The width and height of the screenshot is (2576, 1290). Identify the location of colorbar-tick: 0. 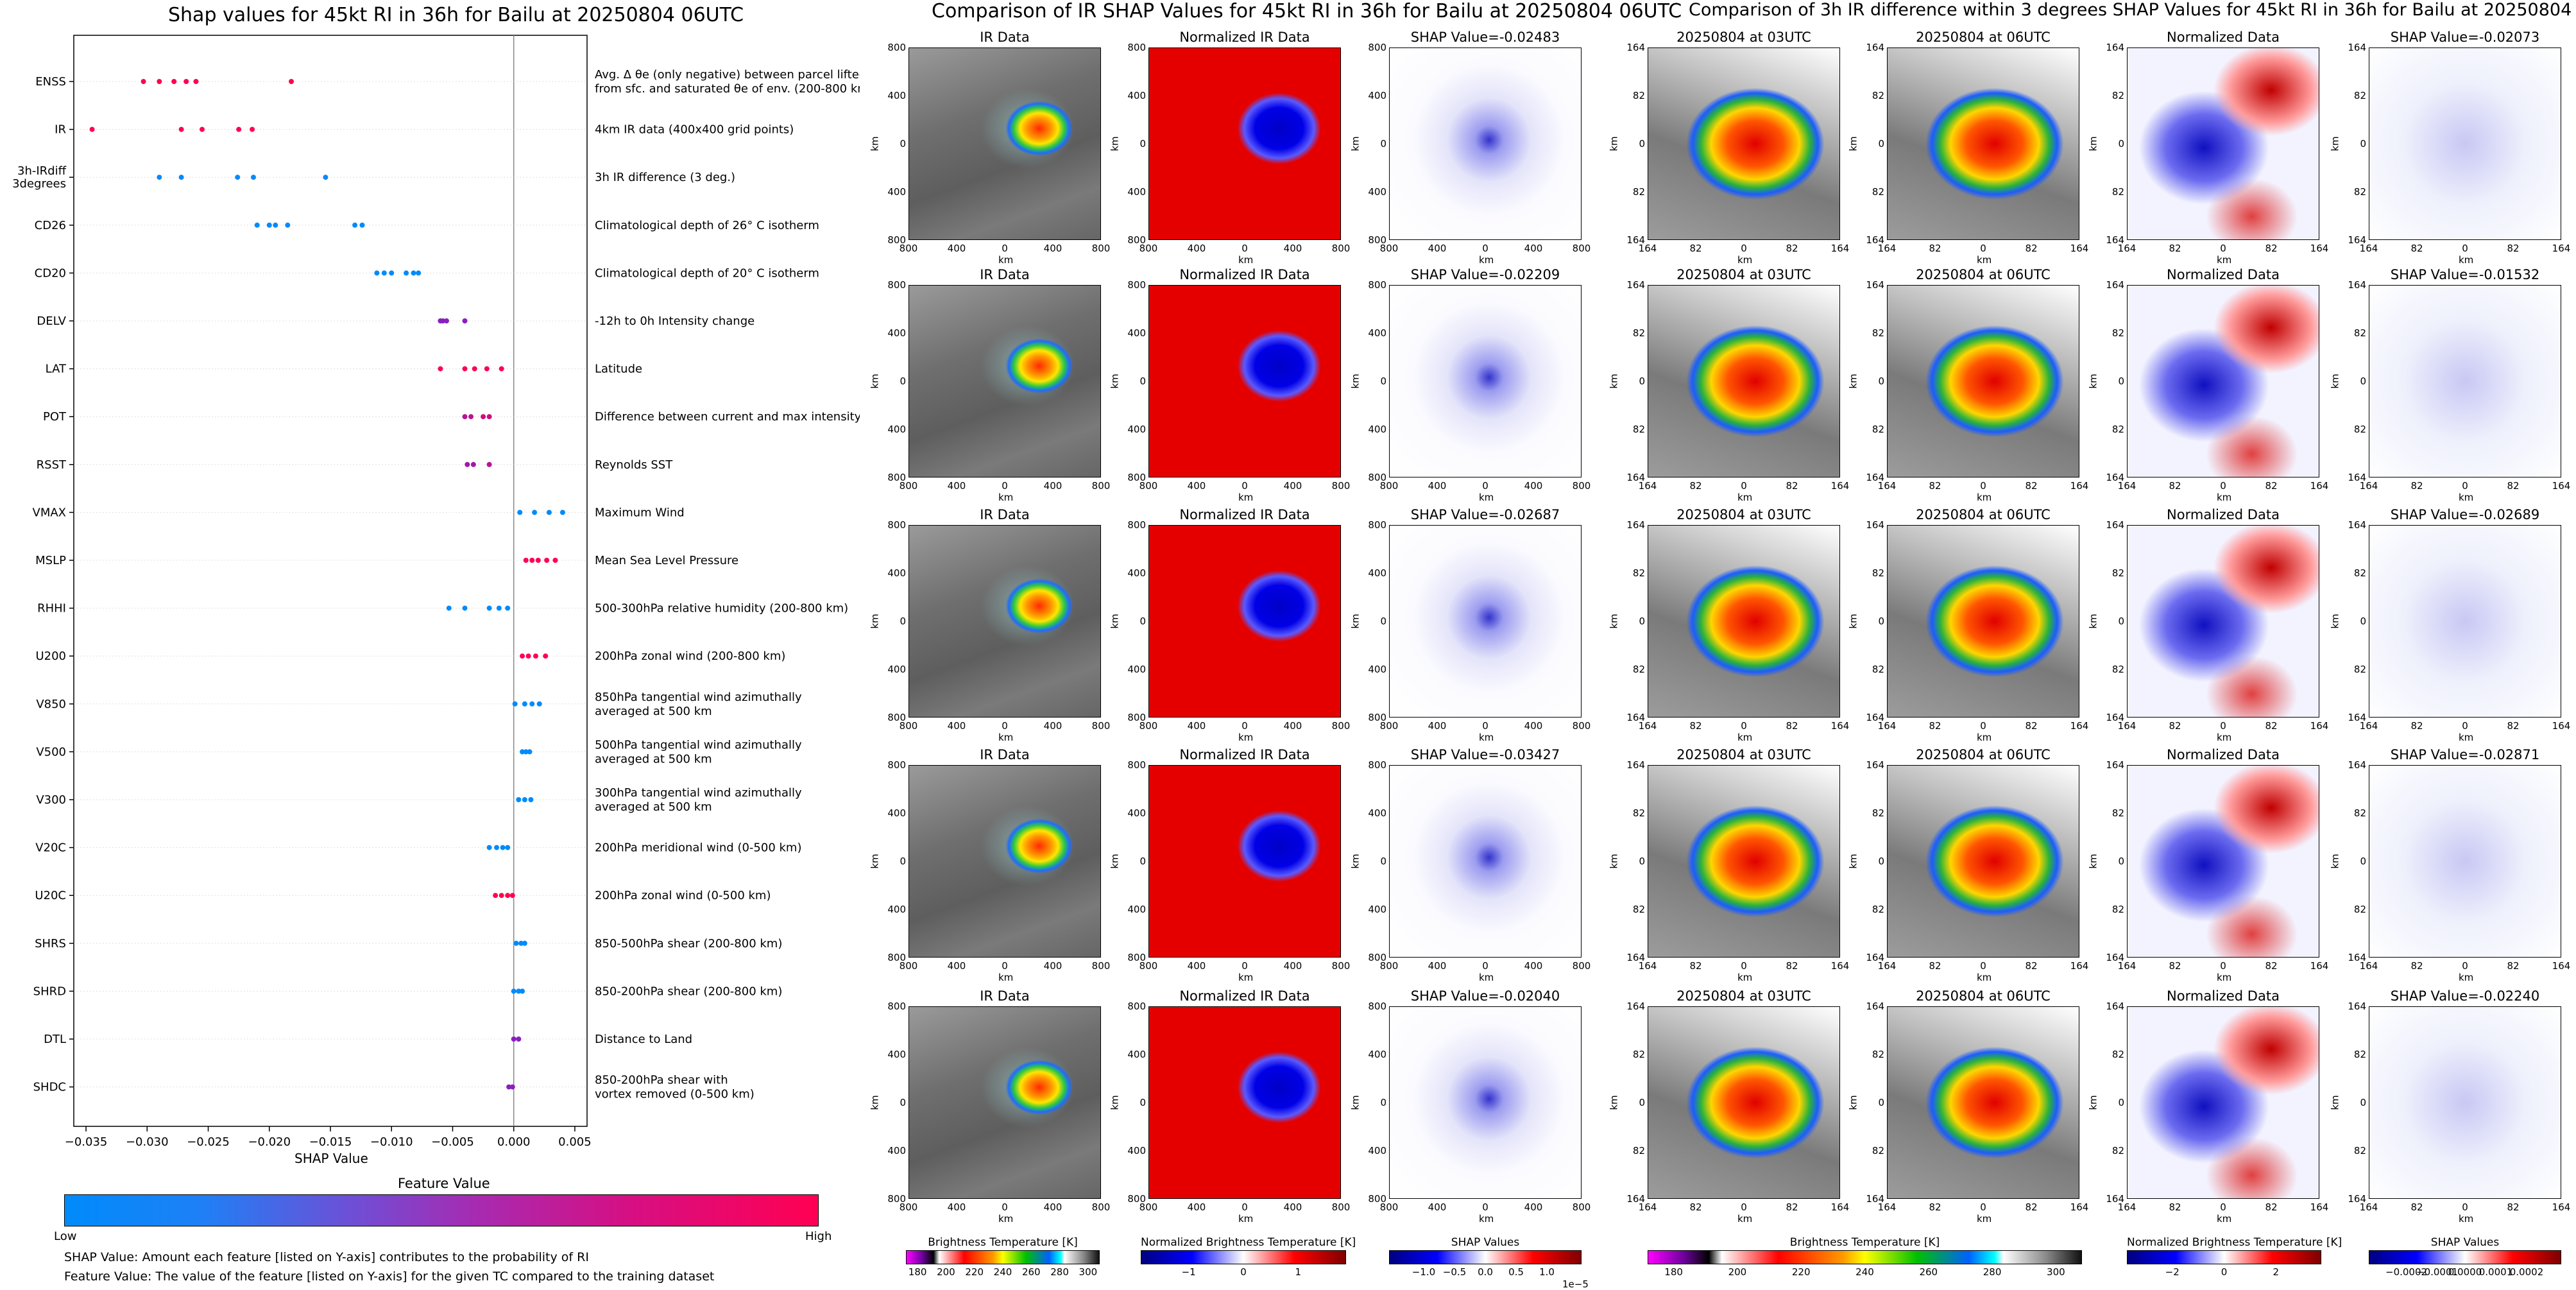
(2224, 1272).